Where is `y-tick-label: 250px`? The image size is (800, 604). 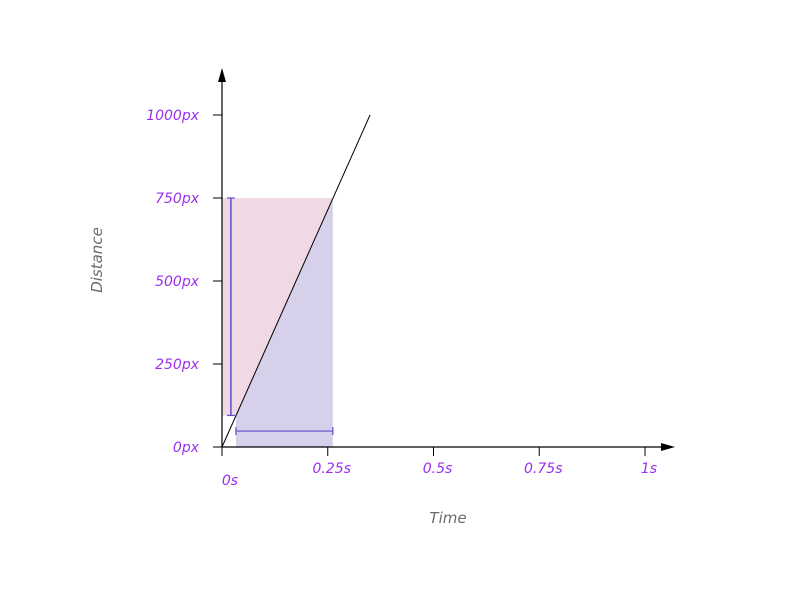 y-tick-label: 250px is located at coordinates (177, 365).